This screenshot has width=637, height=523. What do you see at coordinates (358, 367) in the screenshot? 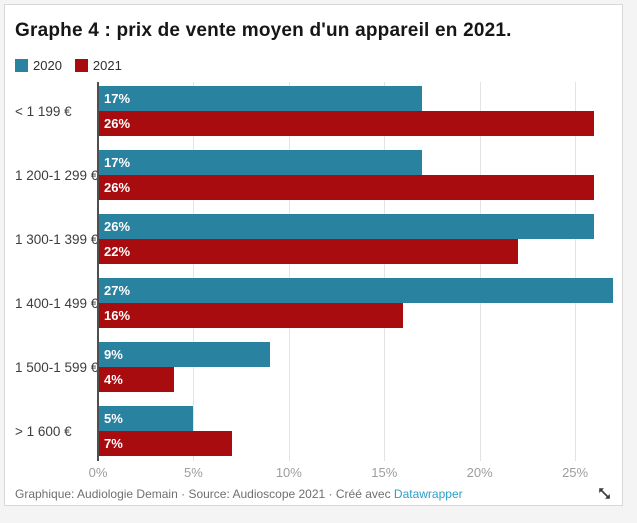
I see `bar-group: 9% 4%` at bounding box center [358, 367].